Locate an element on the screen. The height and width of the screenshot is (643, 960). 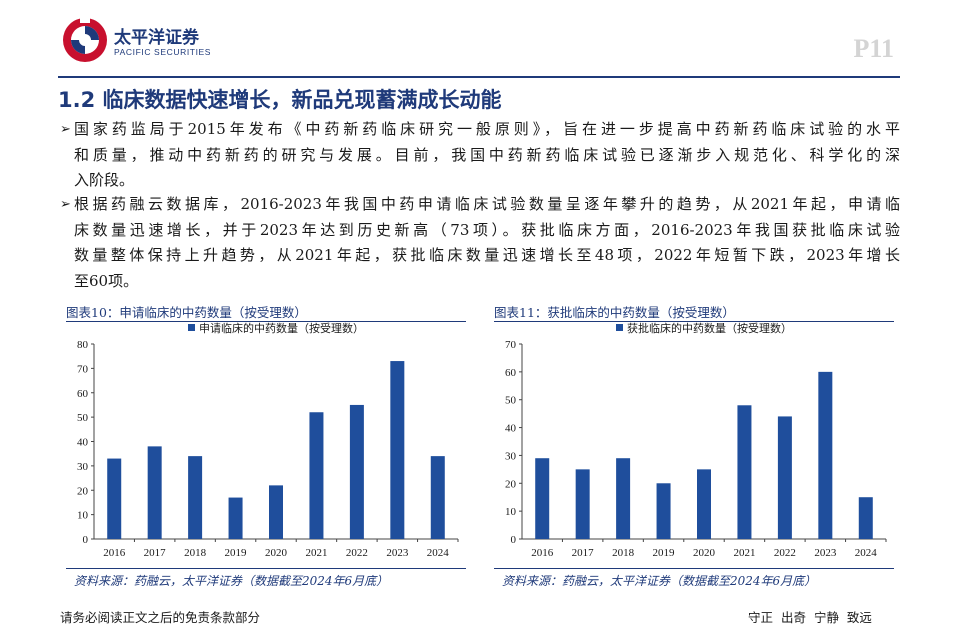
chart-legend: 获批临床的中药数量（按受理数） is located at coordinates (704, 328).